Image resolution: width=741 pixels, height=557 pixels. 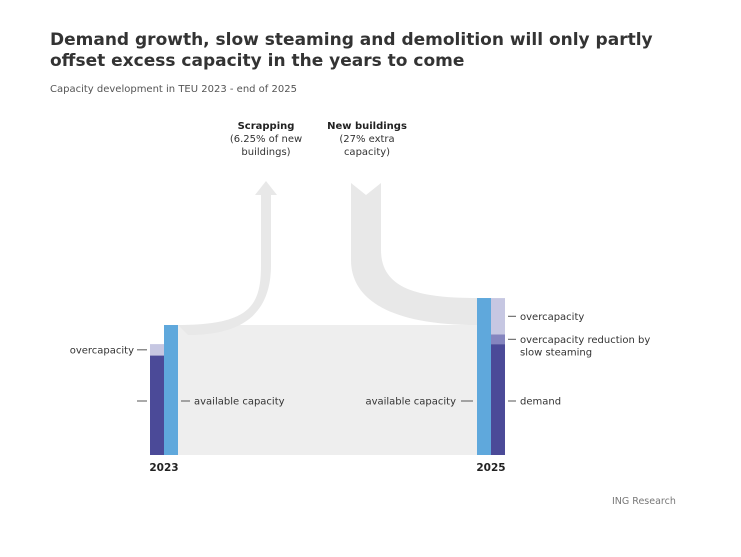 What do you see at coordinates (410, 402) in the screenshot?
I see `label-available-capacity-2025: available capacity` at bounding box center [410, 402].